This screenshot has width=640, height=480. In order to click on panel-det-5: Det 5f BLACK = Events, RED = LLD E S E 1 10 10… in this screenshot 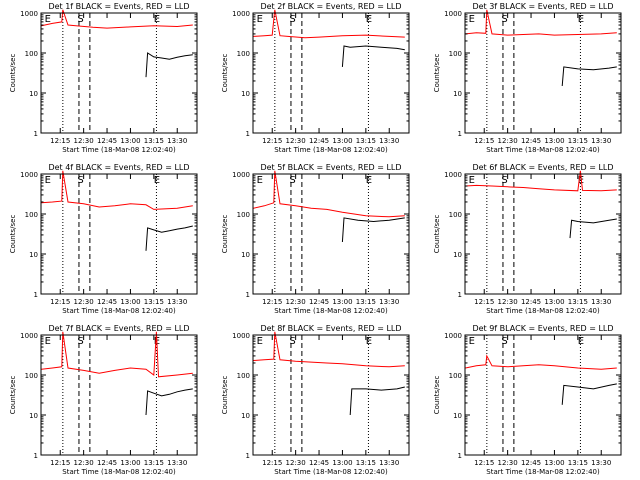, I will do `click(315, 239)`.